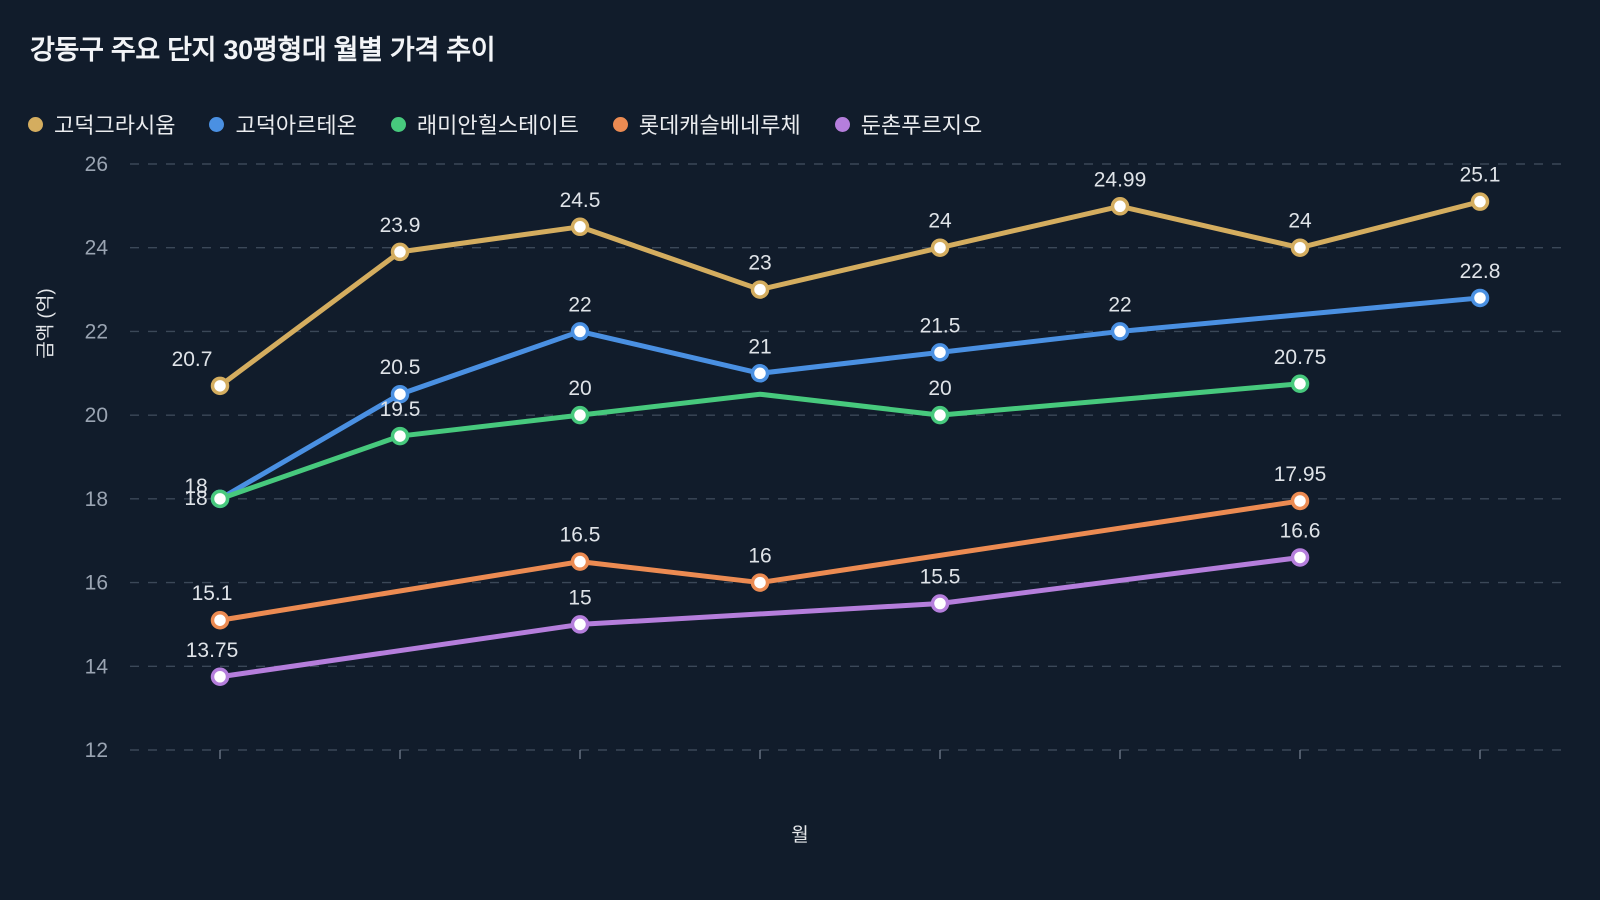 The height and width of the screenshot is (900, 1600). Describe the element at coordinates (96, 750) in the screenshot. I see `y-tick-label: 12` at that location.